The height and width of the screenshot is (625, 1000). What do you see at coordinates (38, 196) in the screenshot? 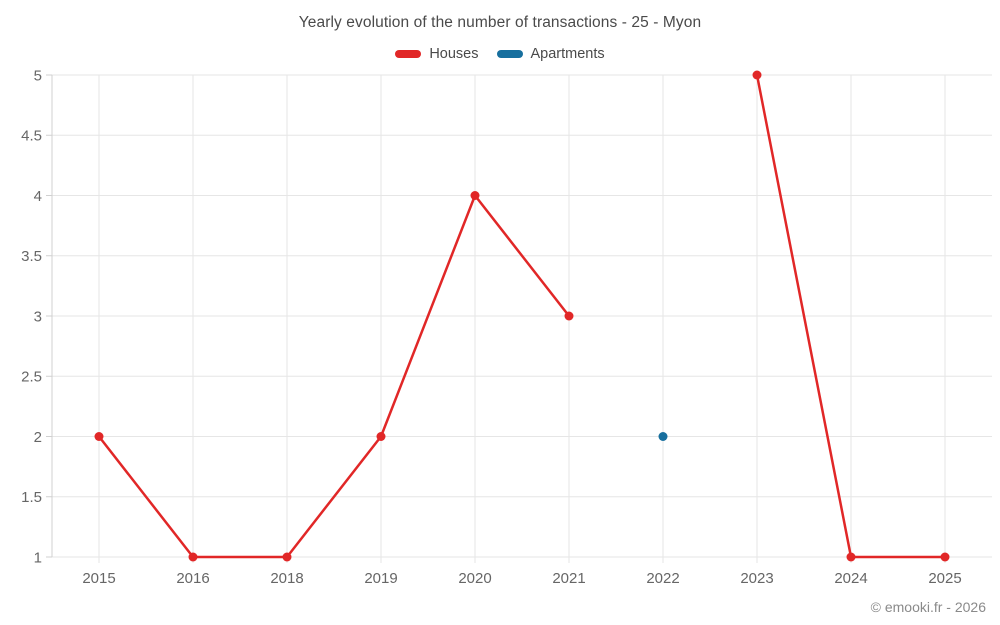
I see `y-tick-label: 4` at bounding box center [38, 196].